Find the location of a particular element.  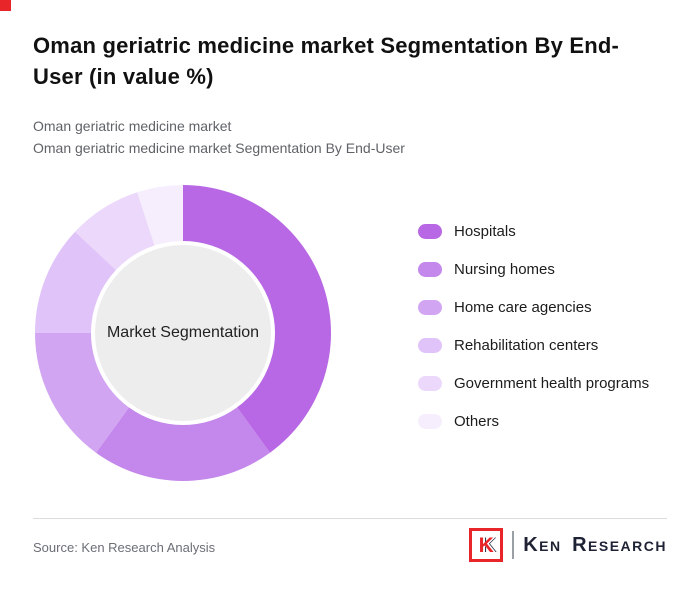

legend-item: Rehabilitation centers is located at coordinates (533, 345).